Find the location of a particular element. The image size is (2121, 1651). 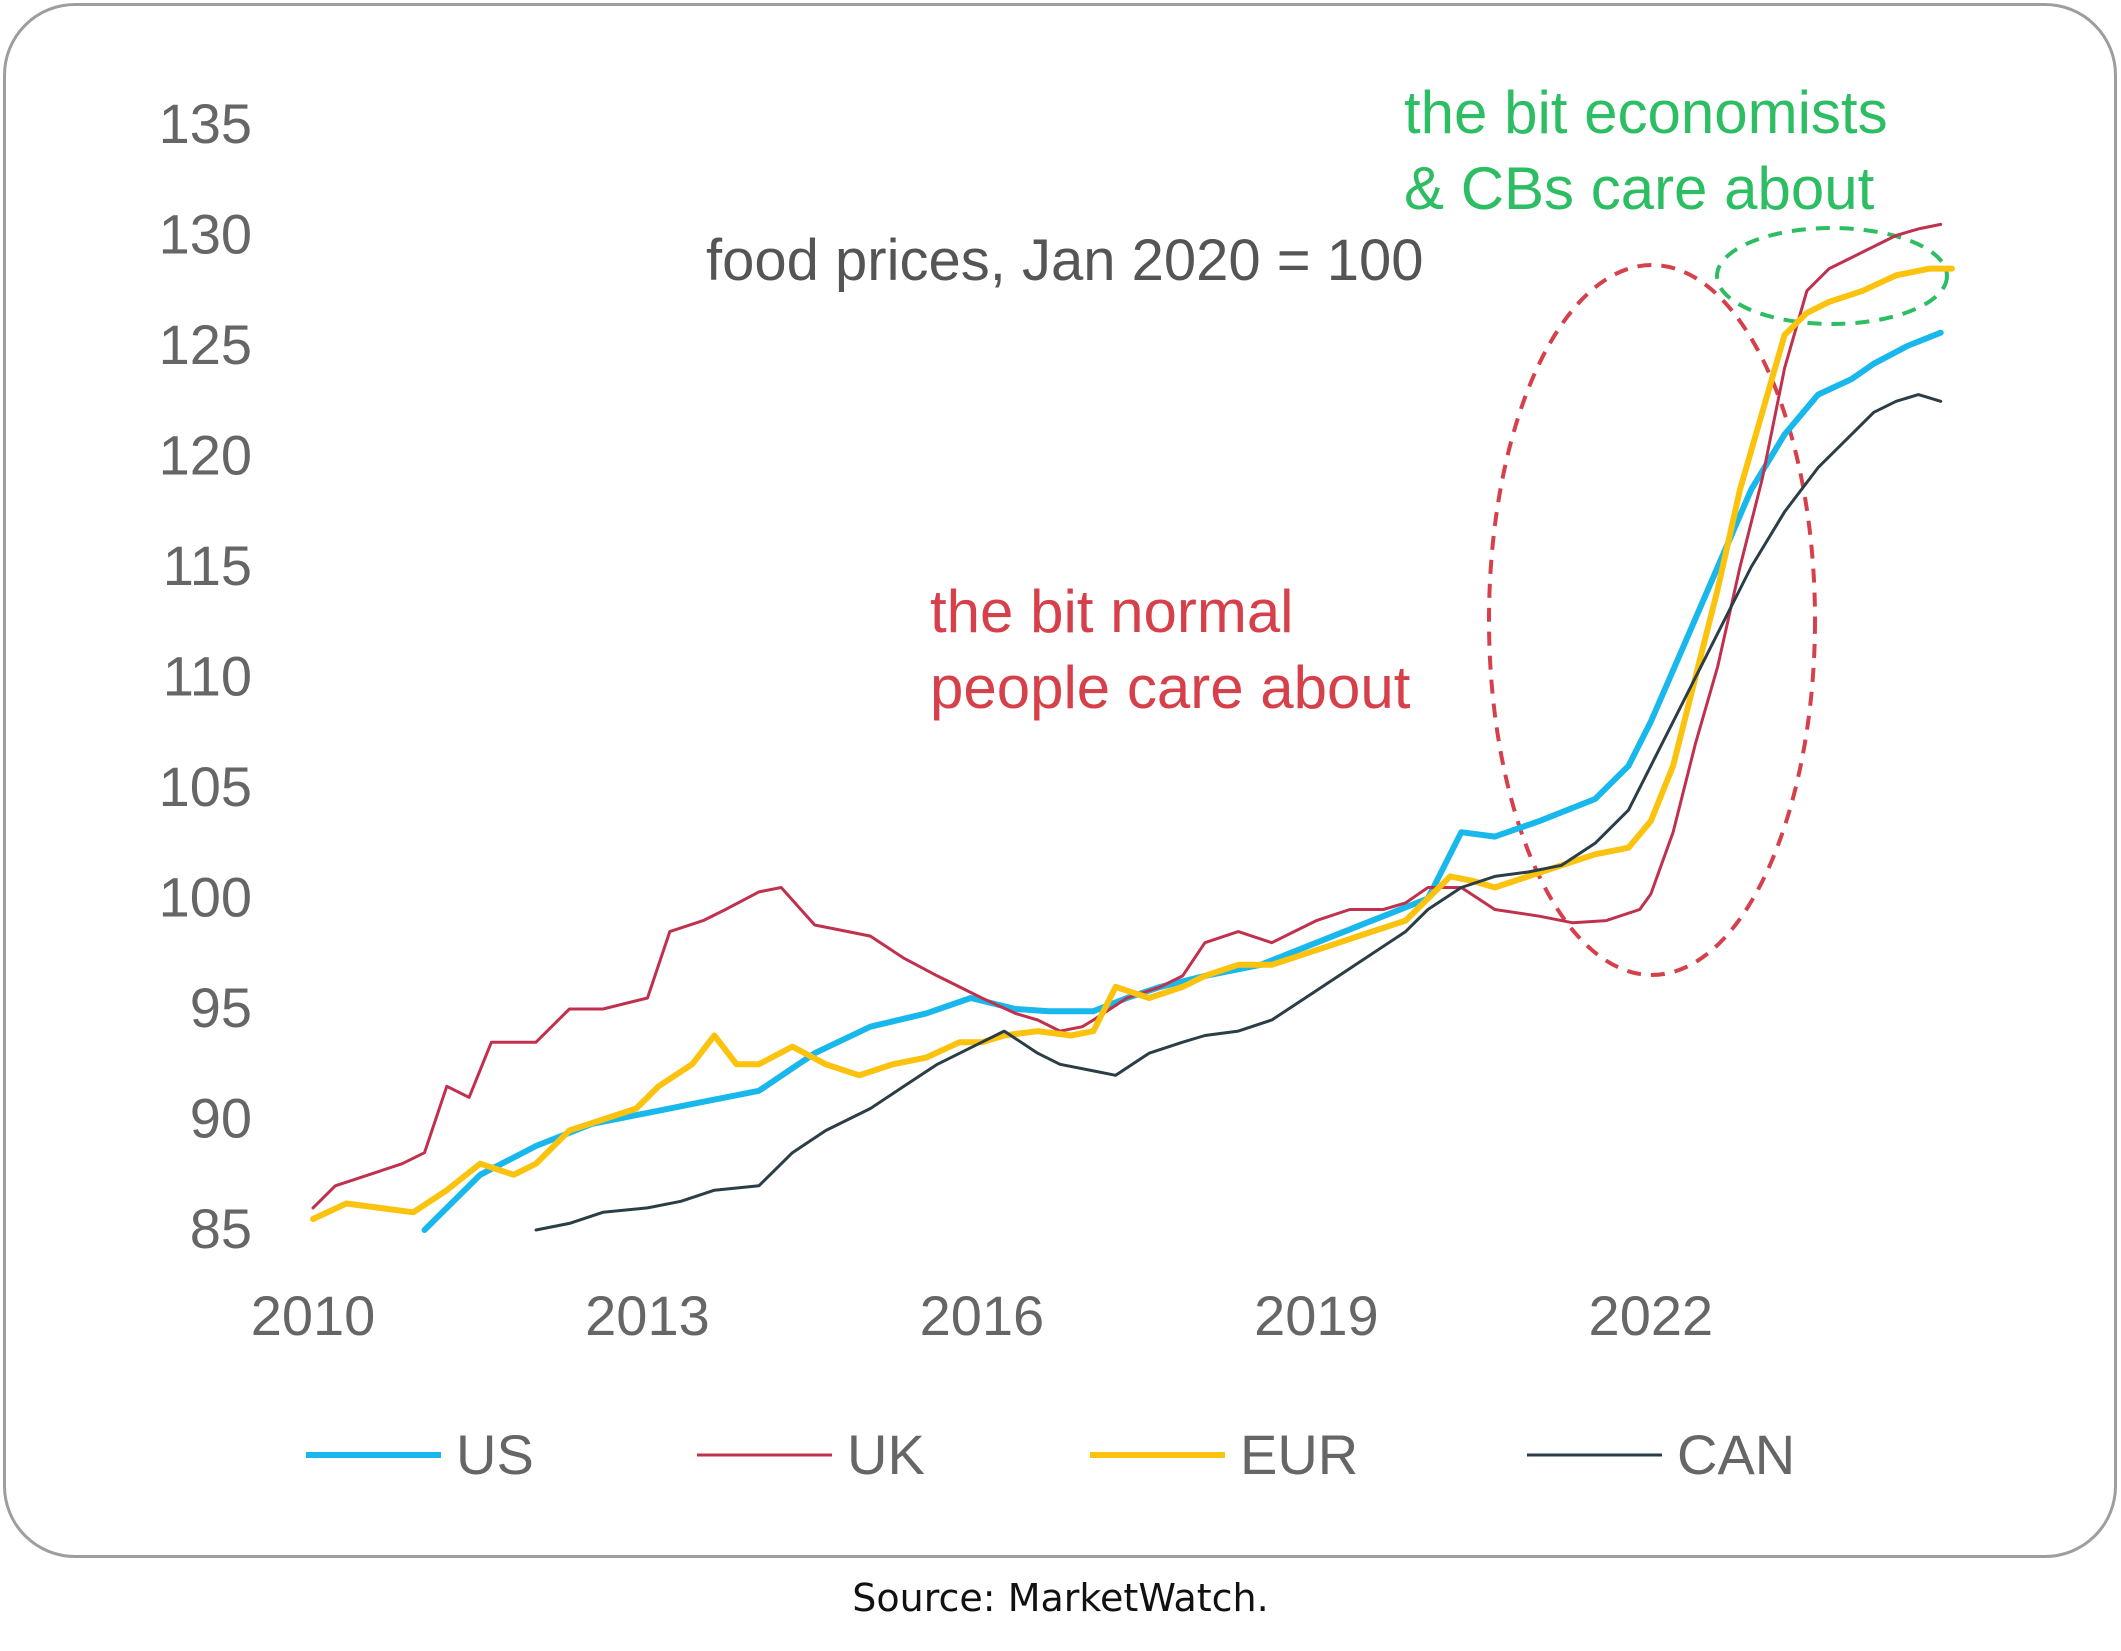

x-tick-label: 2013 is located at coordinates (647, 1315).